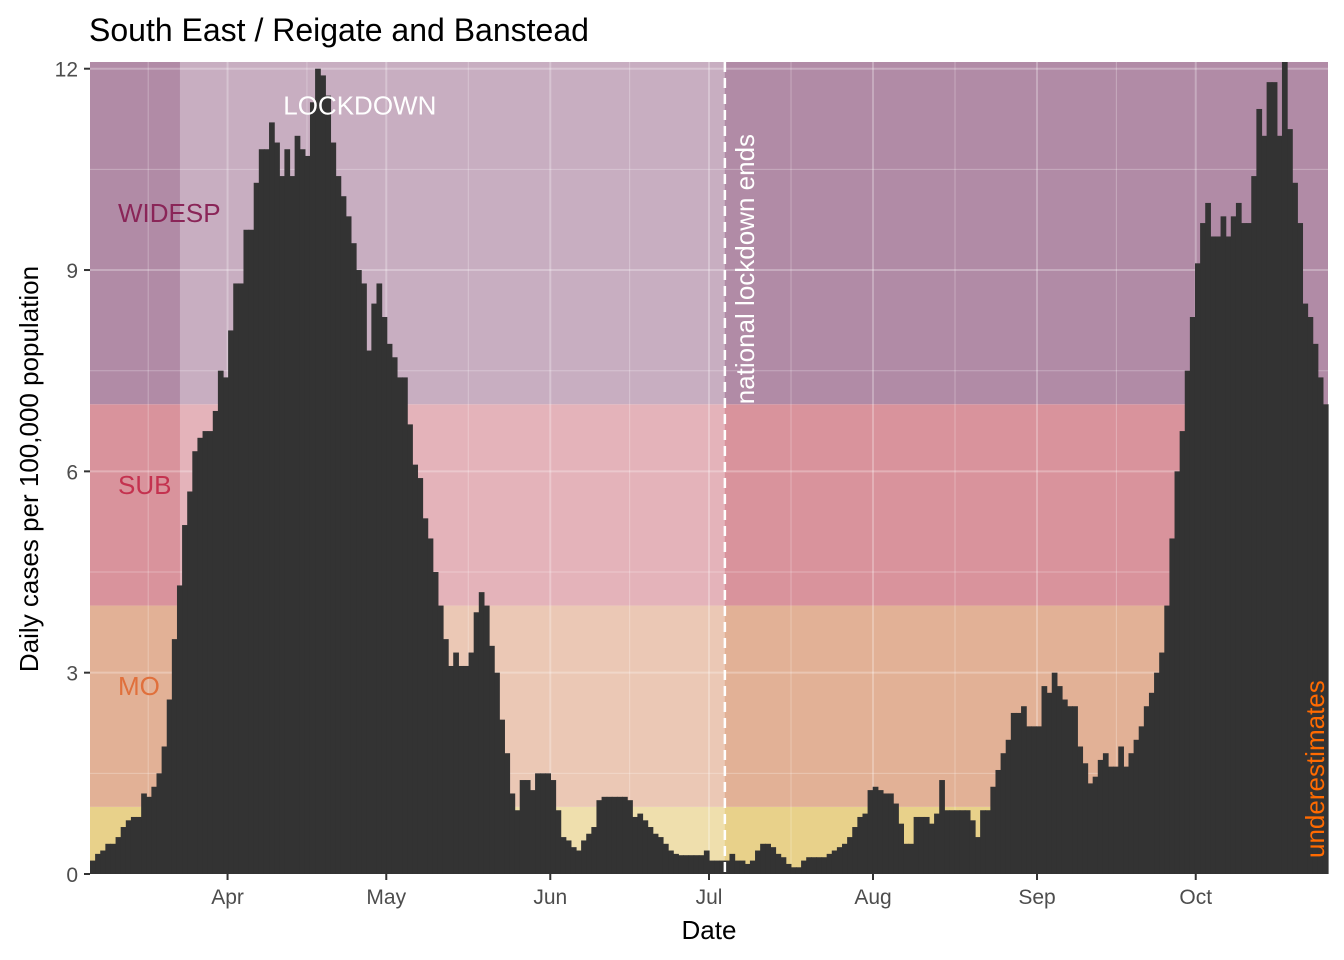 The height and width of the screenshot is (960, 1344). What do you see at coordinates (139, 686) in the screenshot?
I see `band-label-1: MO` at bounding box center [139, 686].